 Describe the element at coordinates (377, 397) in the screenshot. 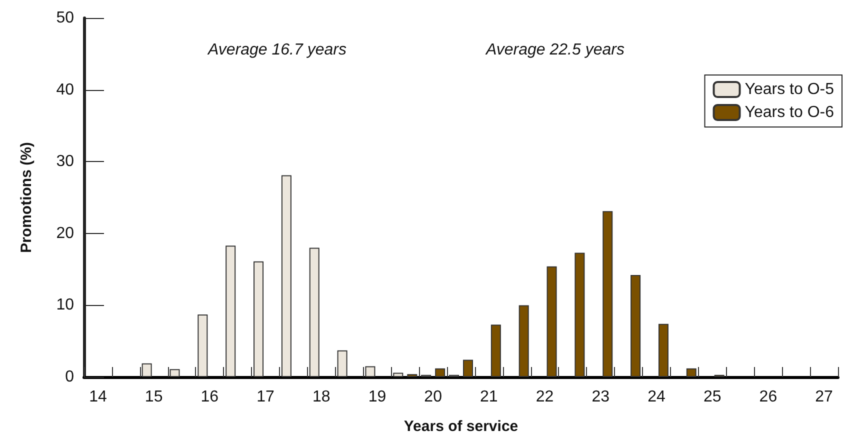

I see `x-tick-label: 19` at that location.